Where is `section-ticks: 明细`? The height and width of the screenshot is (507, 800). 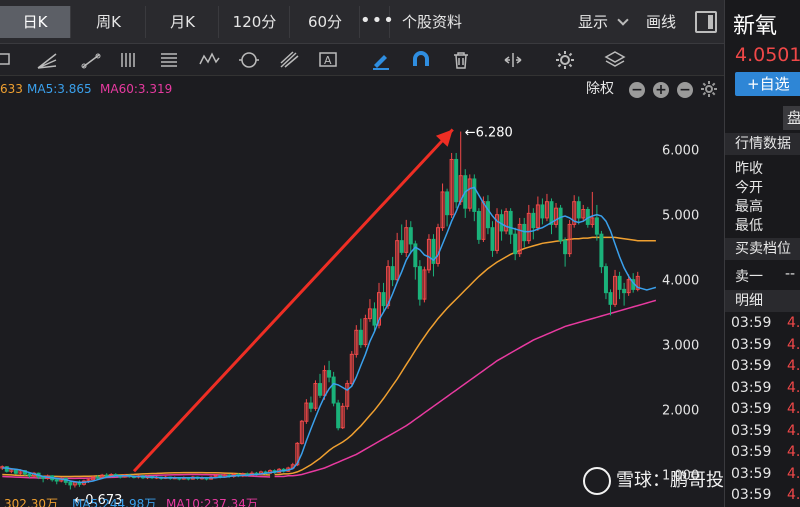
section-ticks: 明细 is located at coordinates (762, 301).